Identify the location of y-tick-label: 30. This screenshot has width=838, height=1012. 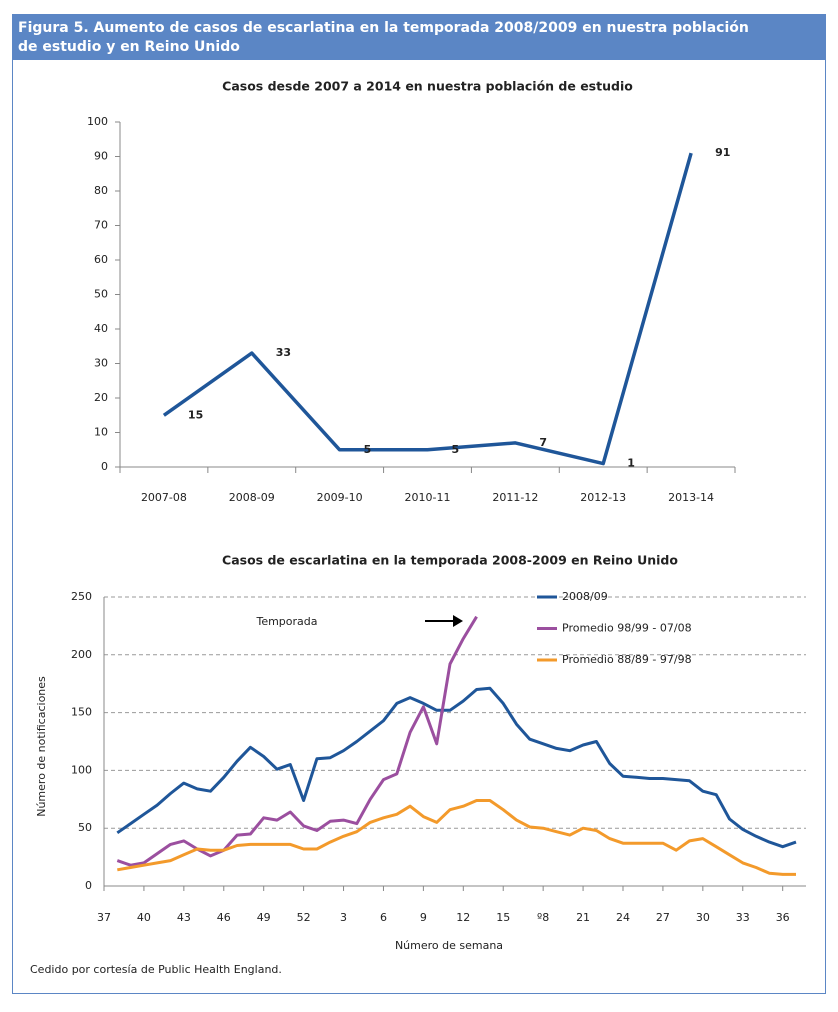
(101, 363).